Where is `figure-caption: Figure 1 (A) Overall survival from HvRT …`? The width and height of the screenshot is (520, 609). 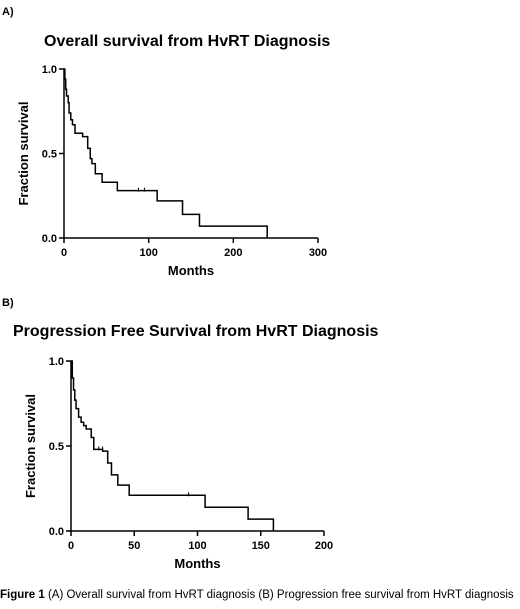 figure-caption: Figure 1 (A) Overall survival from HvRT … is located at coordinates (257, 595).